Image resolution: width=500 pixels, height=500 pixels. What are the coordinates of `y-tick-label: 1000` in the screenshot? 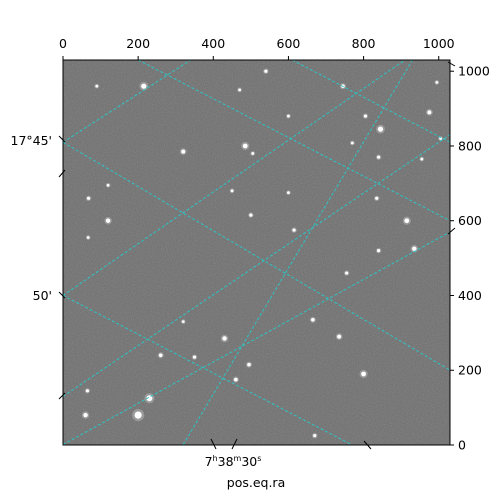 It's located at (474, 71).